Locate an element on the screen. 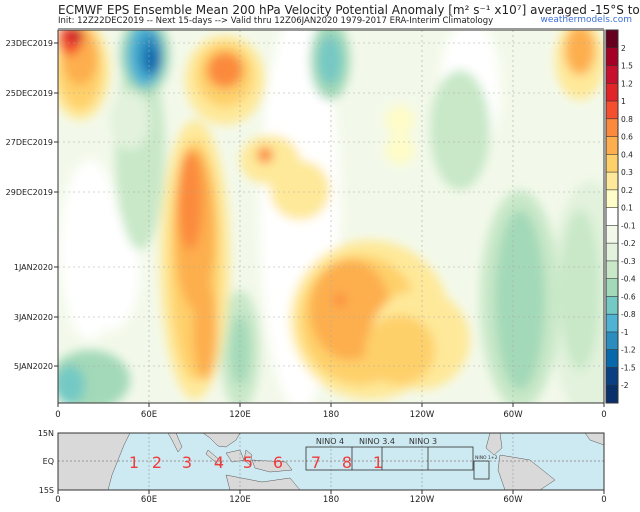 The height and width of the screenshot is (512, 640). map-lat-label: 15S is located at coordinates (46, 490).